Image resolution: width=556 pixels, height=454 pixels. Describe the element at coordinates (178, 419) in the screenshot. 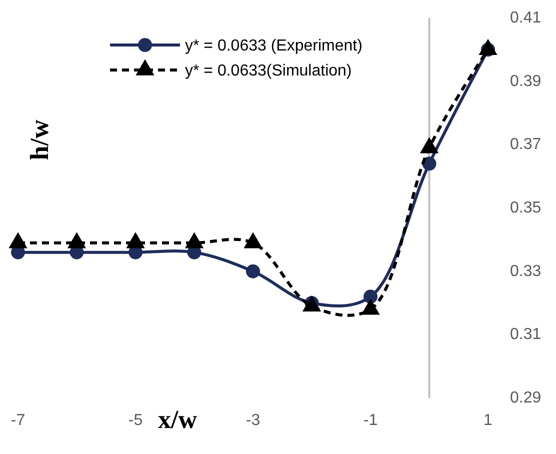

I see `x-axis-title: x/w` at that location.